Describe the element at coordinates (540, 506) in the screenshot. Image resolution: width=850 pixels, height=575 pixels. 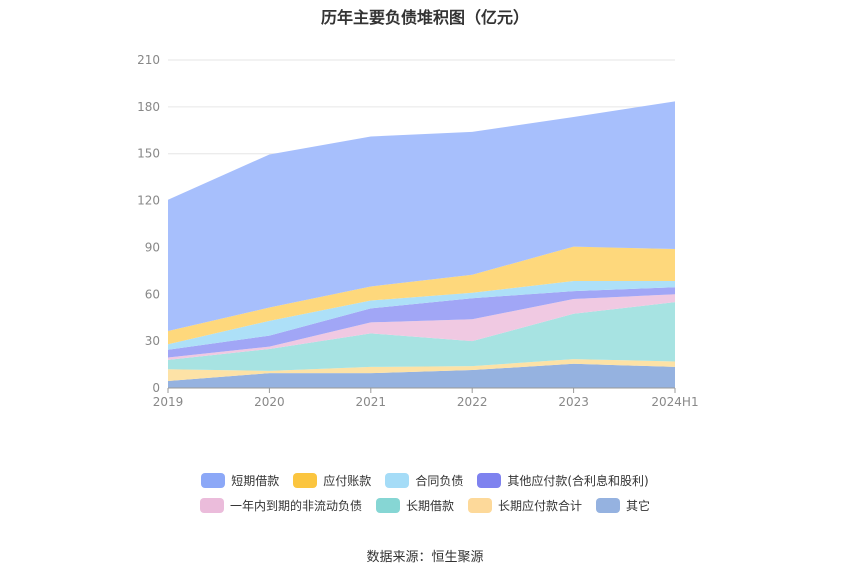
I see `legend-label: 长期应付款合计` at that location.